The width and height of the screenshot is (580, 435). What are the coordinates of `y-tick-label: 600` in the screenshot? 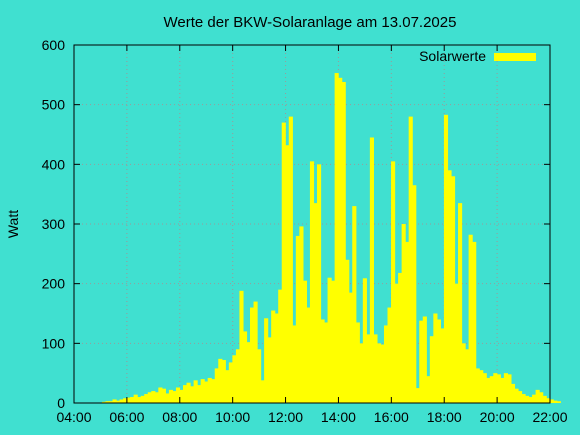 It's located at (54, 45).